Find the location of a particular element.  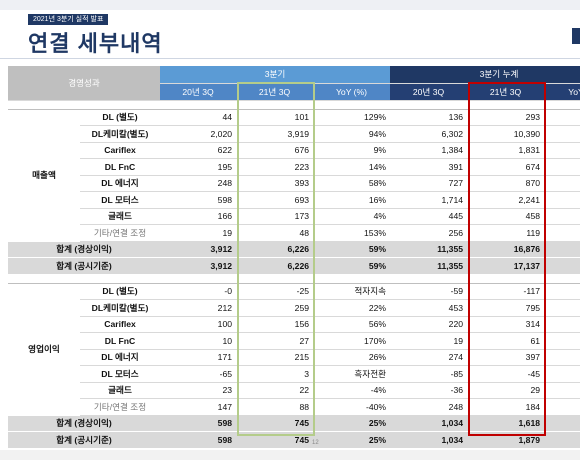

cell-q20: 248 is located at coordinates (198, 183).